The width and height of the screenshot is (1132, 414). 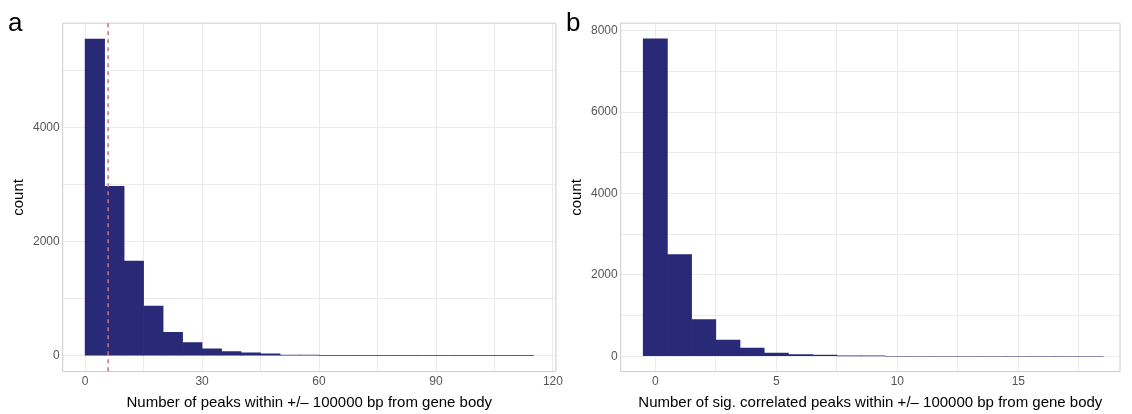 What do you see at coordinates (436, 381) in the screenshot?
I see `x-tick-label: 90` at bounding box center [436, 381].